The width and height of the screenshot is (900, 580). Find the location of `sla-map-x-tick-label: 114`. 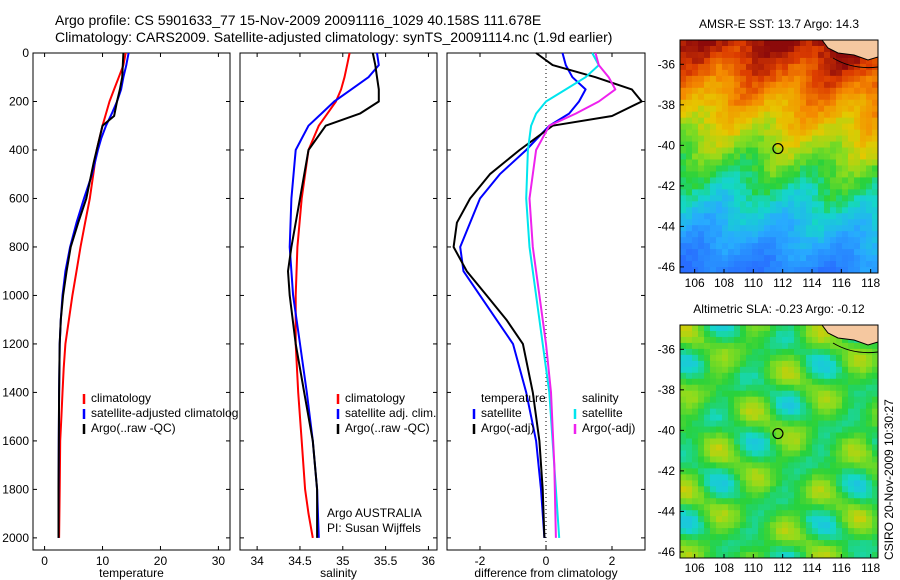

sla-map-x-tick-label: 114 is located at coordinates (811, 568).